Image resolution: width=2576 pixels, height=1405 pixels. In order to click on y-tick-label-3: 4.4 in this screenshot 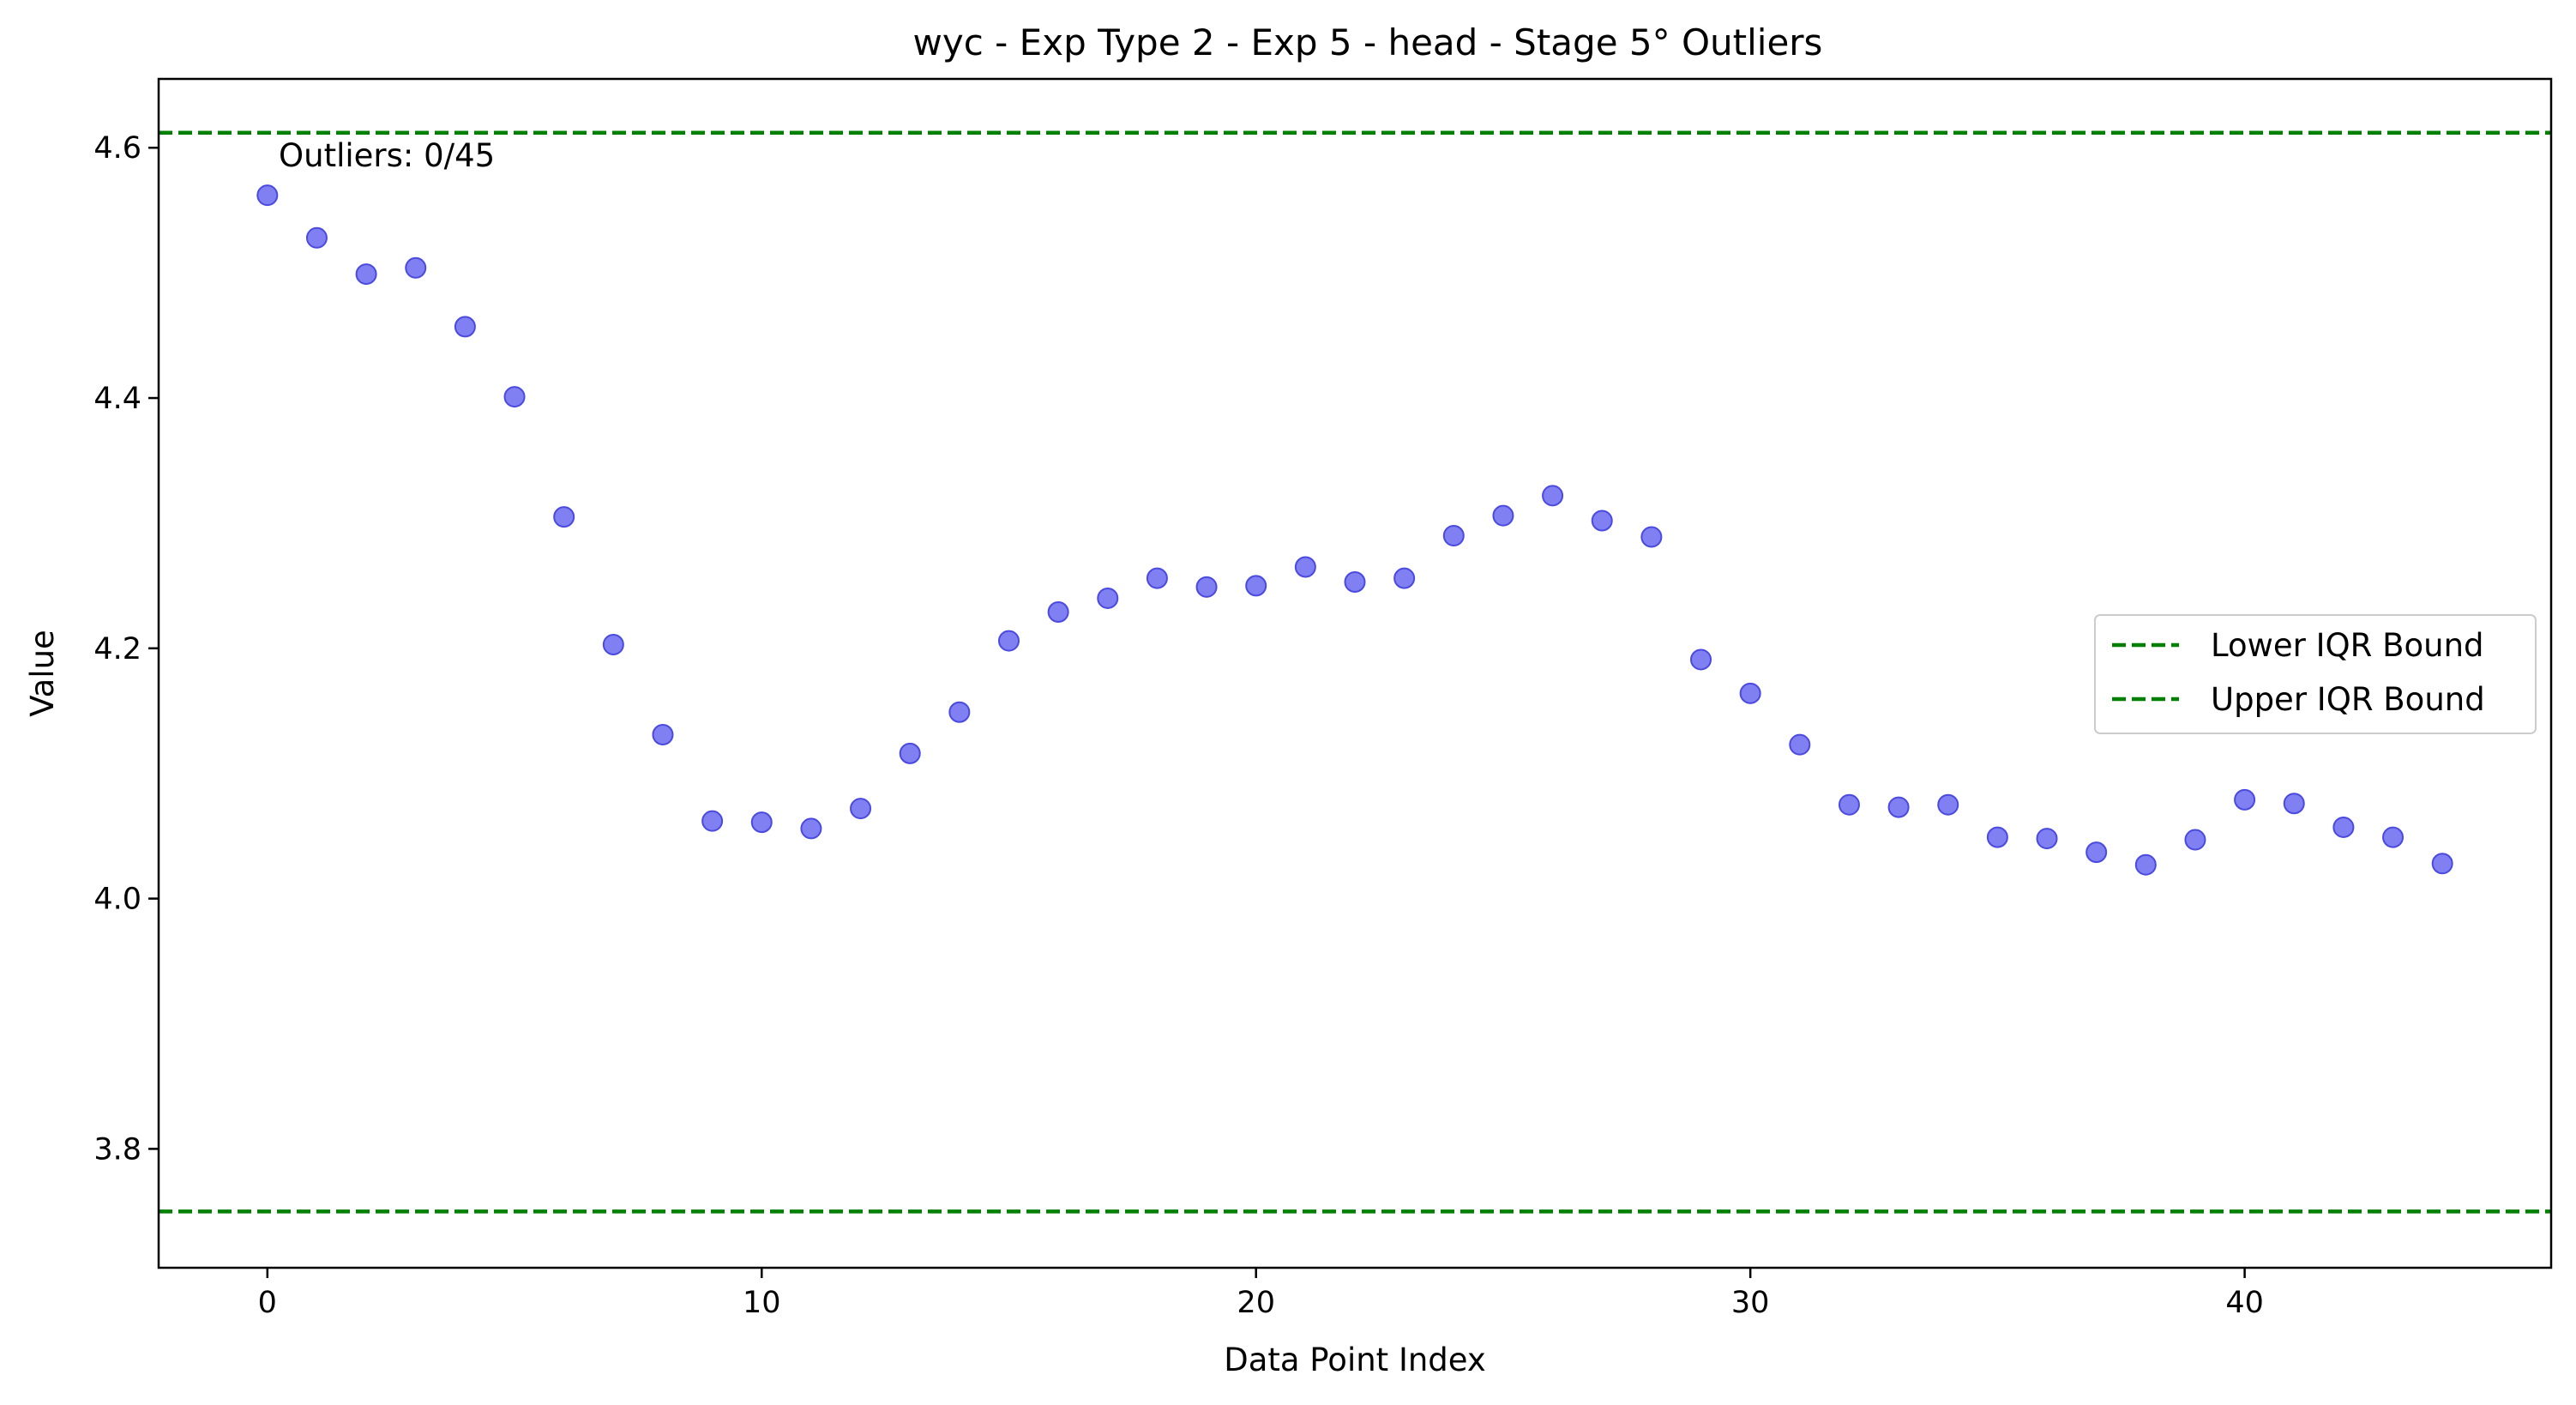, I will do `click(117, 399)`.